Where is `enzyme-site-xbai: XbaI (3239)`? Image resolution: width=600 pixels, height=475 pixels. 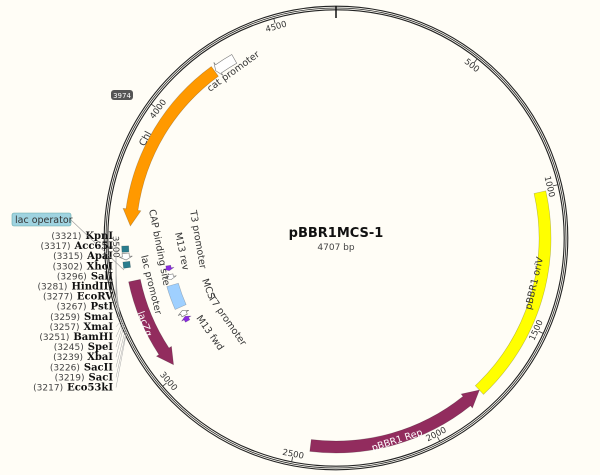
enzyme-site-xbai: XbaI (3239) is located at coordinates (89, 343).